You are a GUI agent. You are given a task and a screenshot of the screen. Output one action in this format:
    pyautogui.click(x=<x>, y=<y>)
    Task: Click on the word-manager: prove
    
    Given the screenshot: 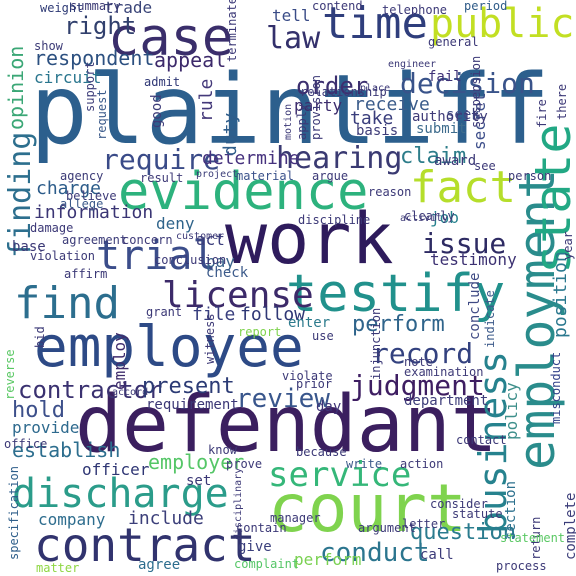 What is the action you would take?
    pyautogui.click(x=244, y=464)
    